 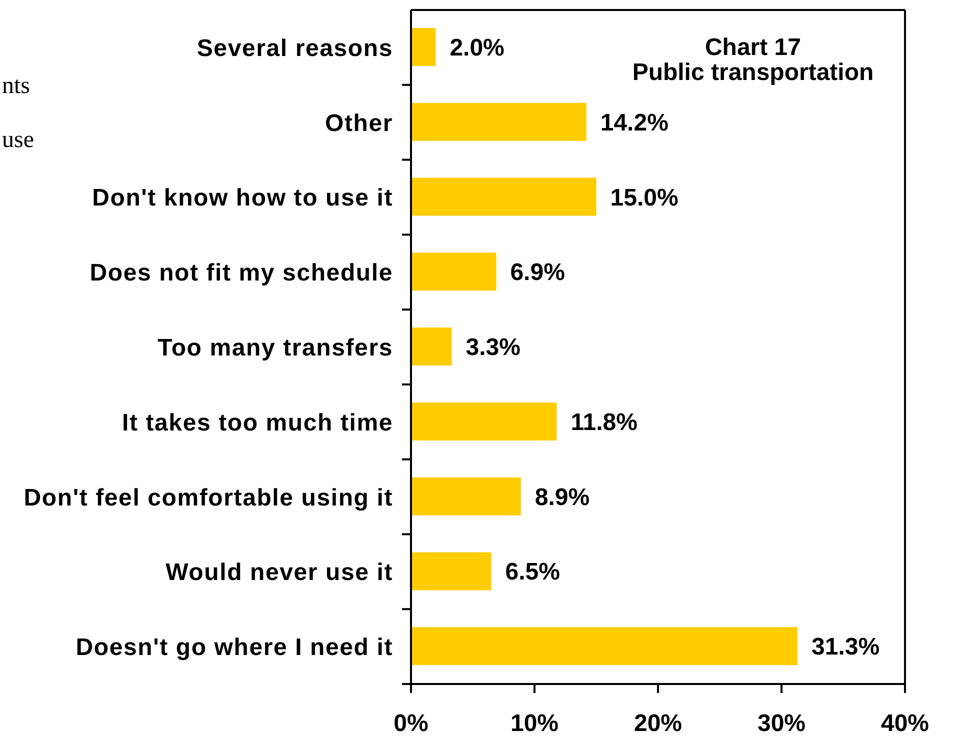 What do you see at coordinates (279, 572) in the screenshot?
I see `y-tick-label: Would never use it` at bounding box center [279, 572].